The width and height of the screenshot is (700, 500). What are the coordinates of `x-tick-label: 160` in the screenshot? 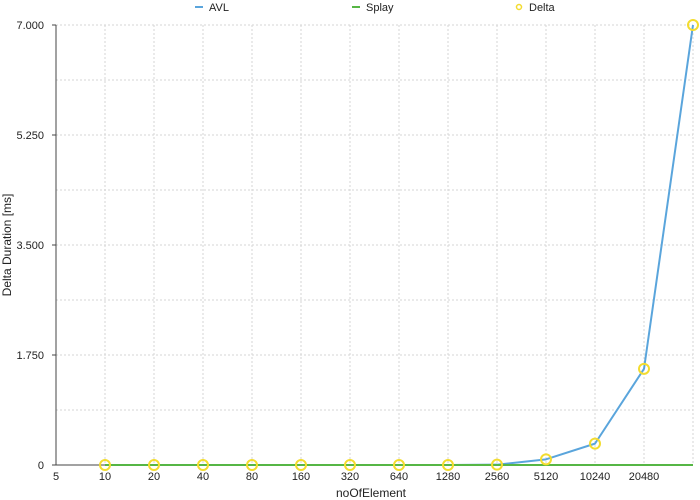 It's located at (301, 477).